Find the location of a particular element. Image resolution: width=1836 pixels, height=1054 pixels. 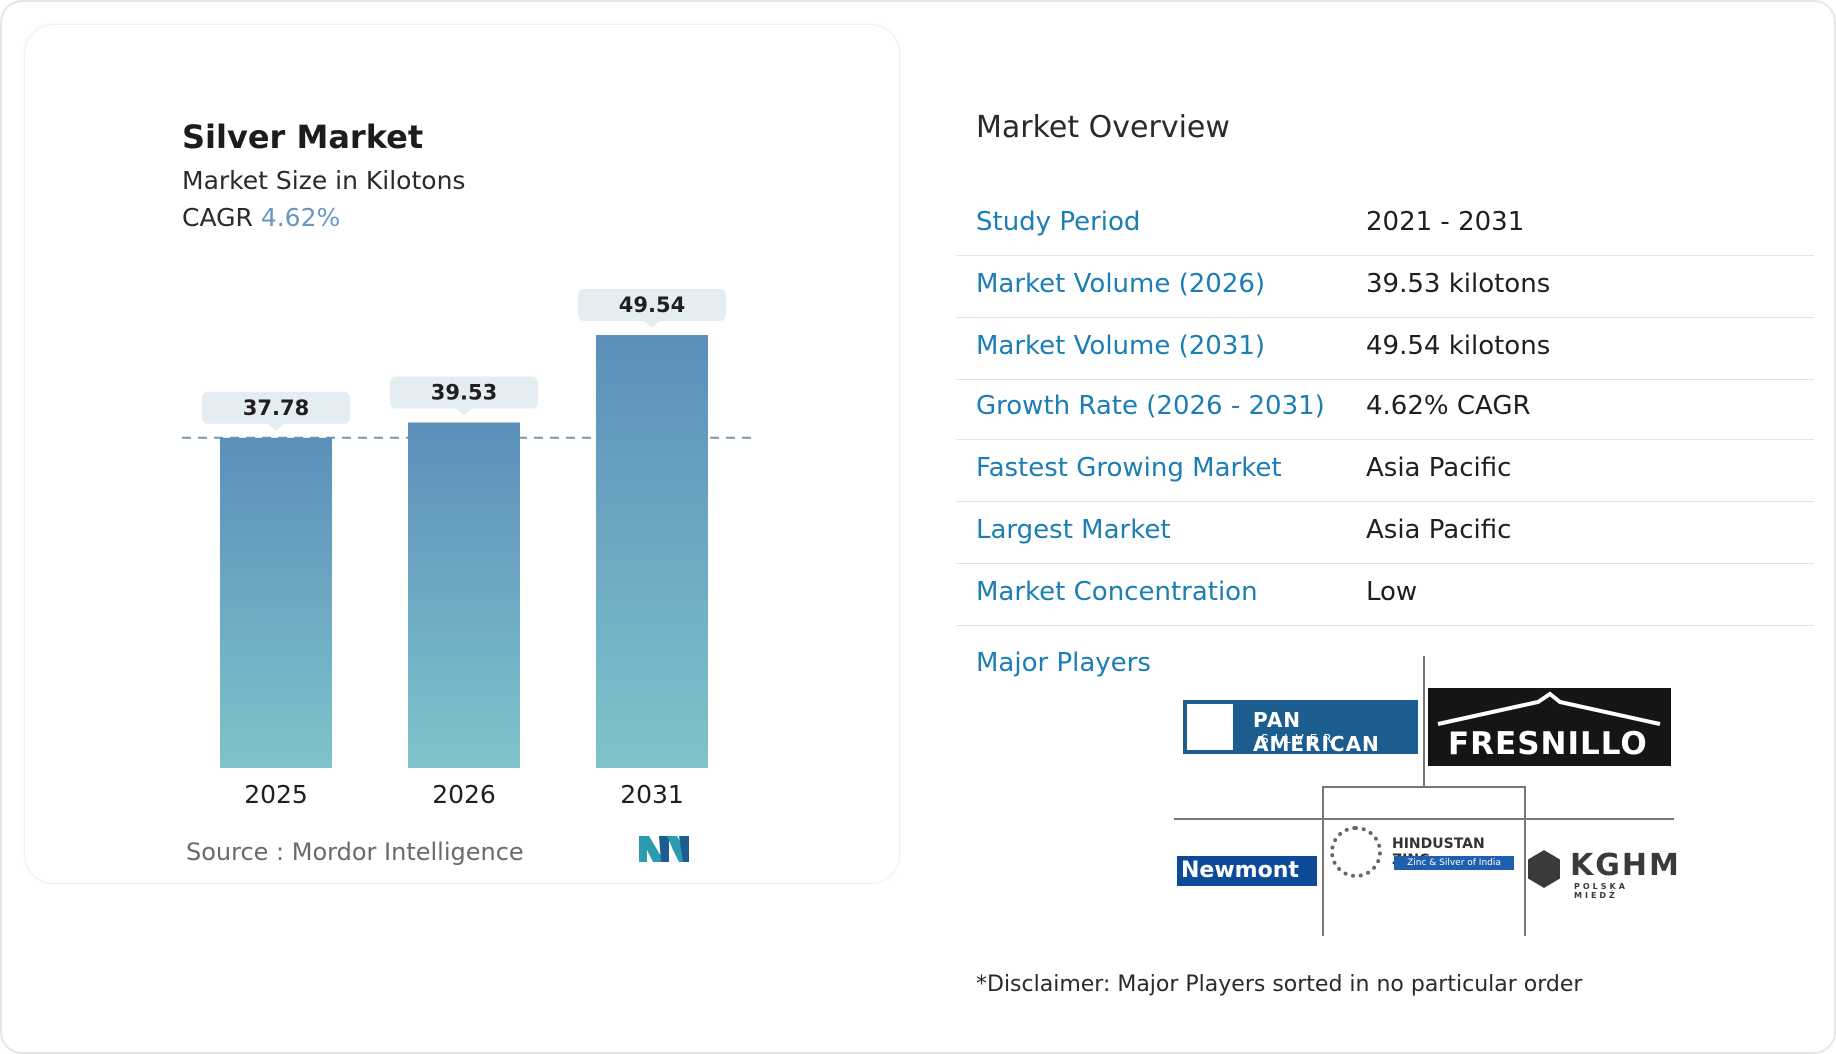

data-label: 49.54 is located at coordinates (652, 305).